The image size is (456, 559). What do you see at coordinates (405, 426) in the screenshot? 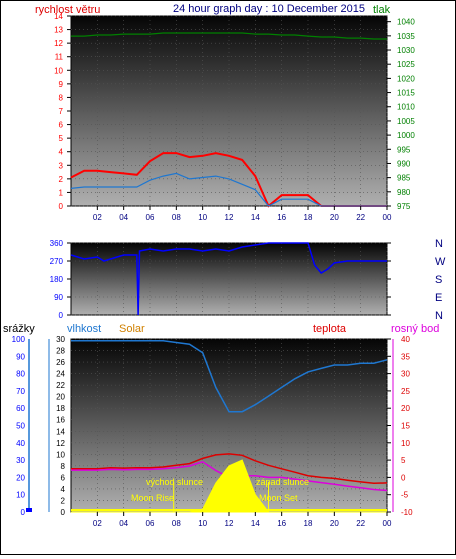
I see `temperature-tick-label: 15` at bounding box center [405, 426].